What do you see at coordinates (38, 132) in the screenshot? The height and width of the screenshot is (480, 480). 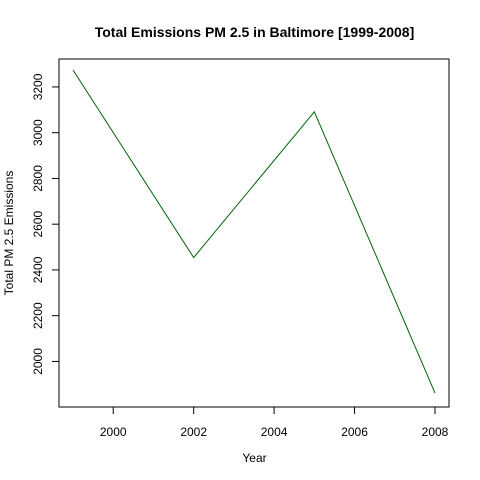 I see `y-tick-label: 3000` at bounding box center [38, 132].